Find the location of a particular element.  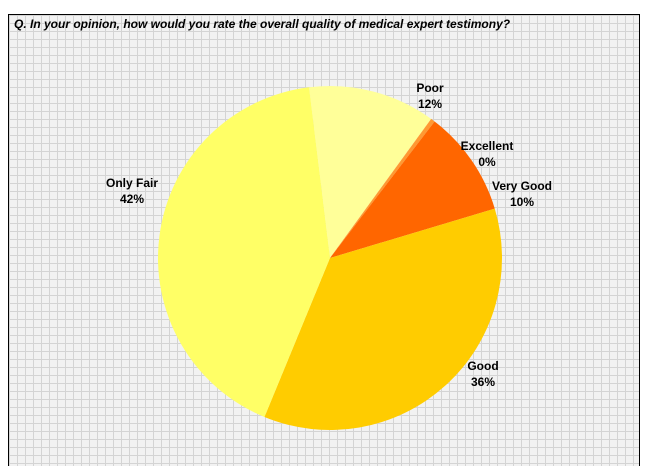

slice-label: Good is located at coordinates (482, 366).